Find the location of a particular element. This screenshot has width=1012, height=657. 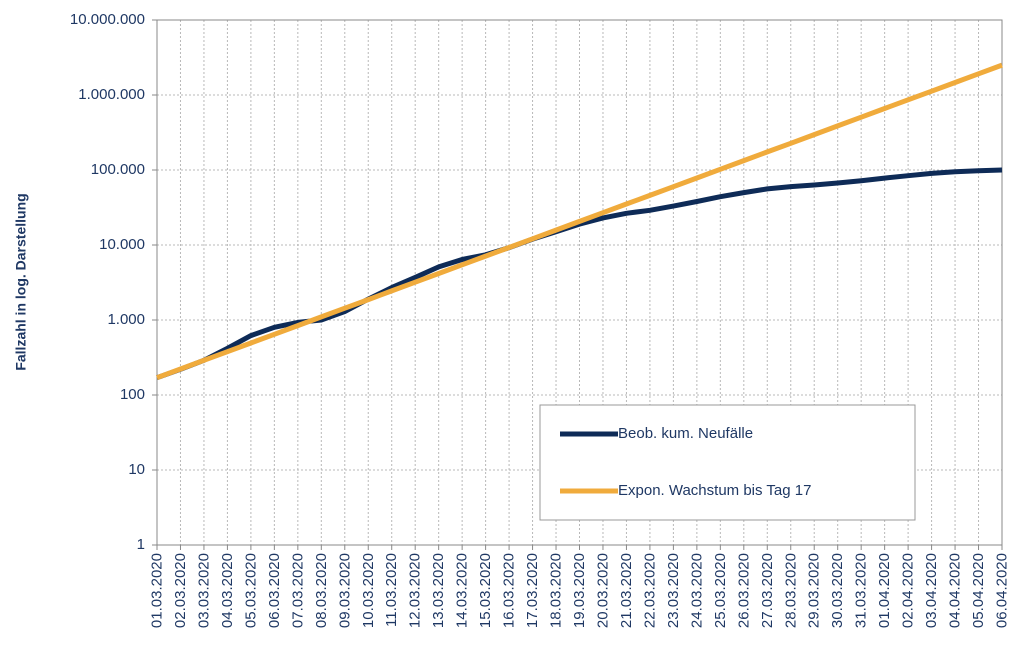

x-tick-label: 13.03.2020 is located at coordinates (438, 590).